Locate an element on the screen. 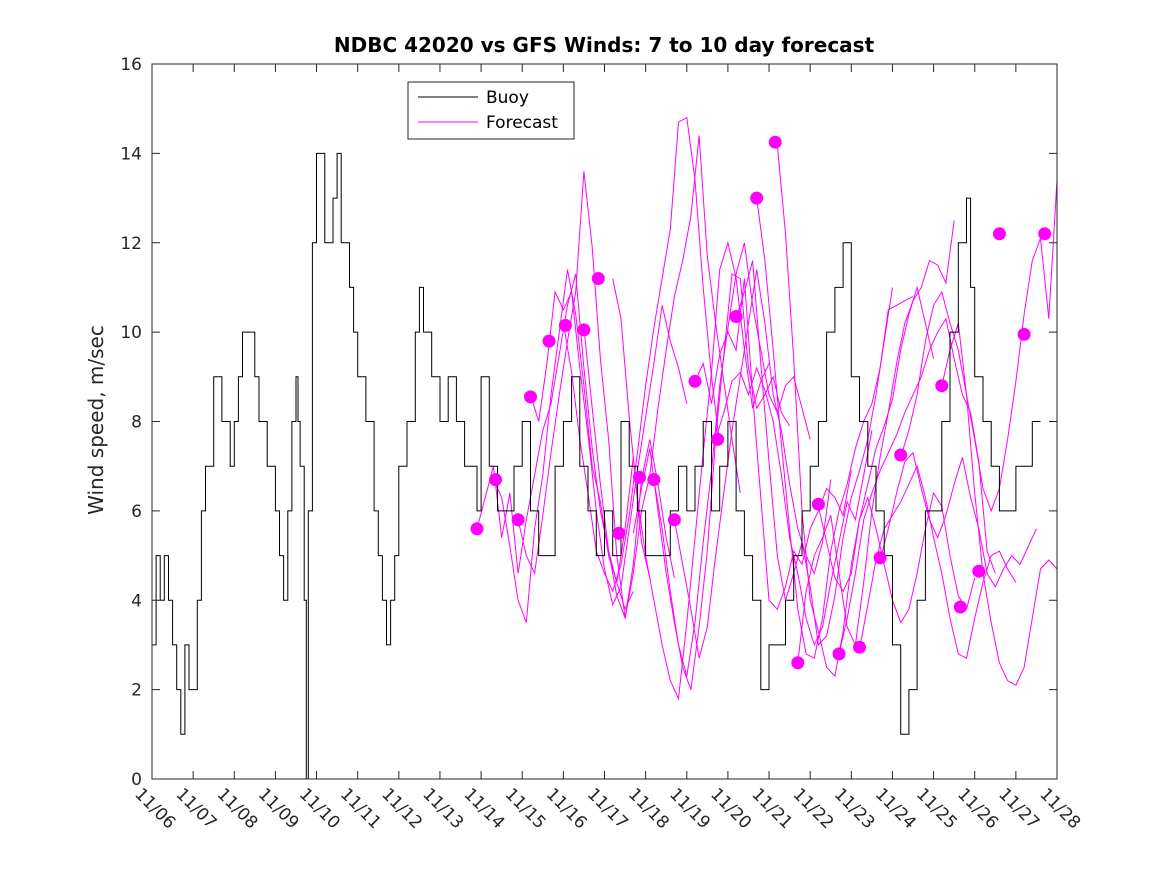 The image size is (1167, 875). legend-box is located at coordinates (491, 110).